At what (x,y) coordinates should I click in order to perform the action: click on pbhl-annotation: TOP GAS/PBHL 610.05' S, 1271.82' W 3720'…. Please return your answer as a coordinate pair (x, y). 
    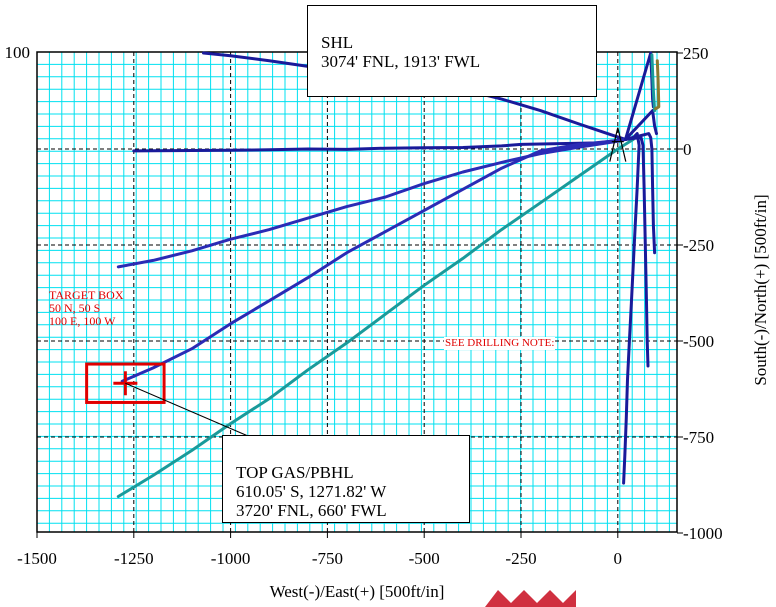
    Looking at the image, I should click on (346, 479).